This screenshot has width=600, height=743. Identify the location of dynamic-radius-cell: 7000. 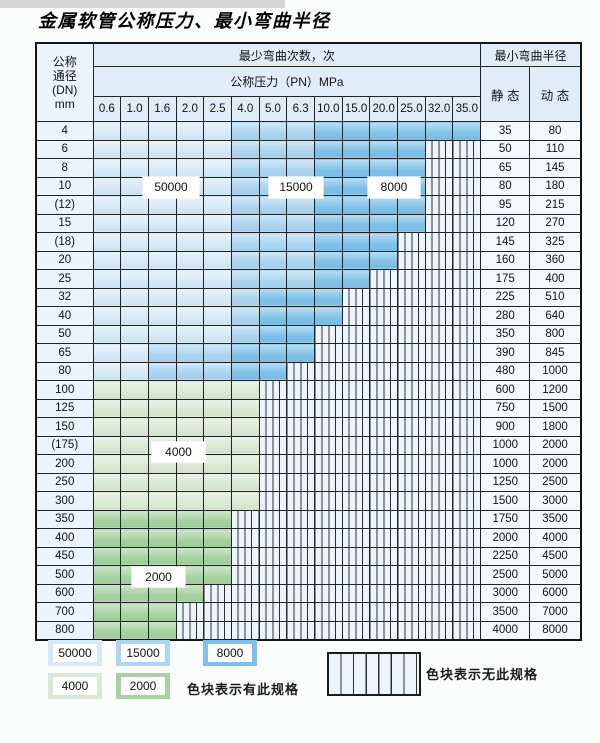
(555, 612).